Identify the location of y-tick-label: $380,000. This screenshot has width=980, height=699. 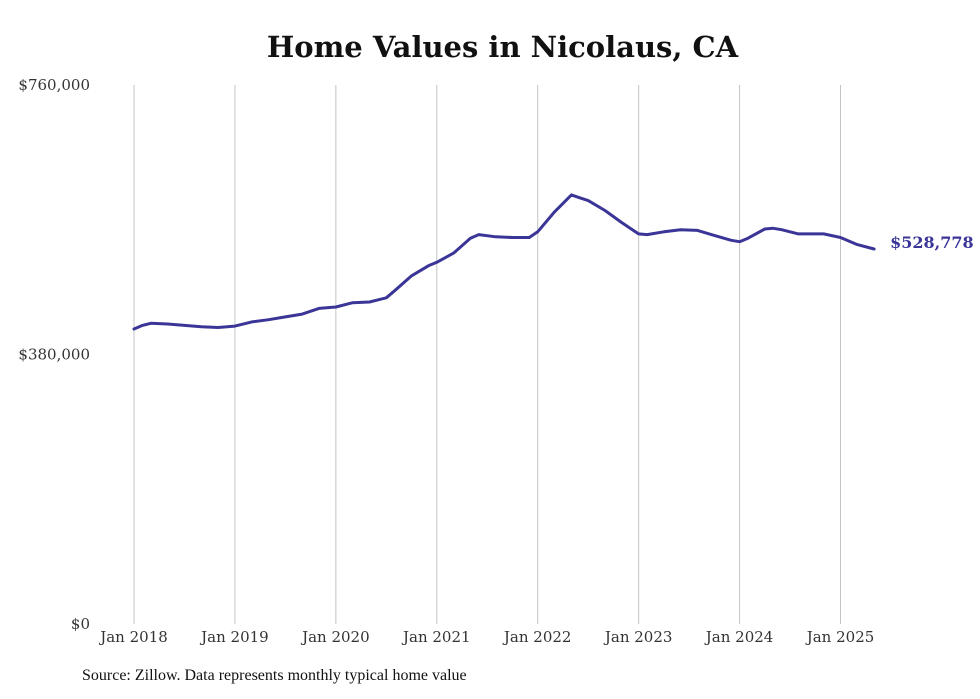
(54, 355).